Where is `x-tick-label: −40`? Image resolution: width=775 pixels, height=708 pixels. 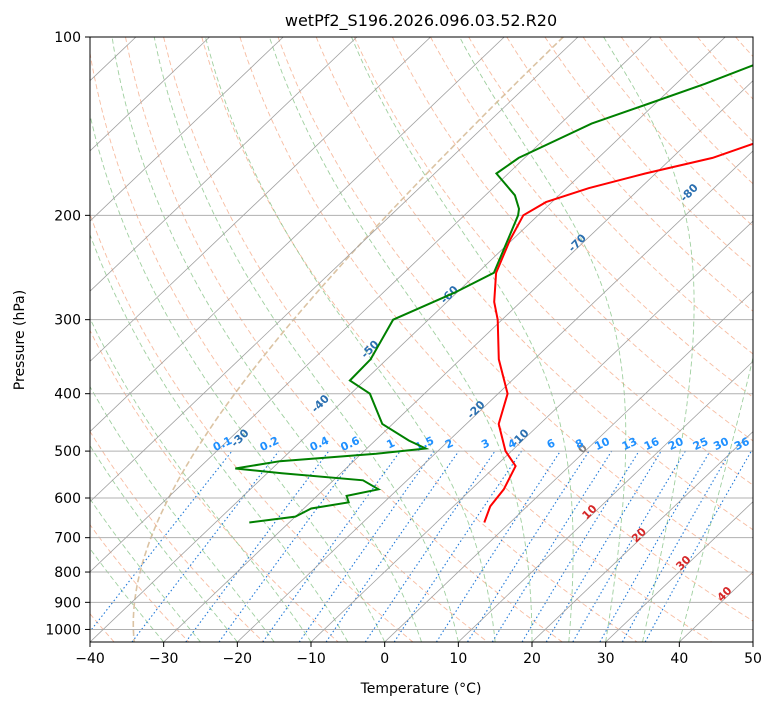 x-tick-label: −40 is located at coordinates (90, 659).